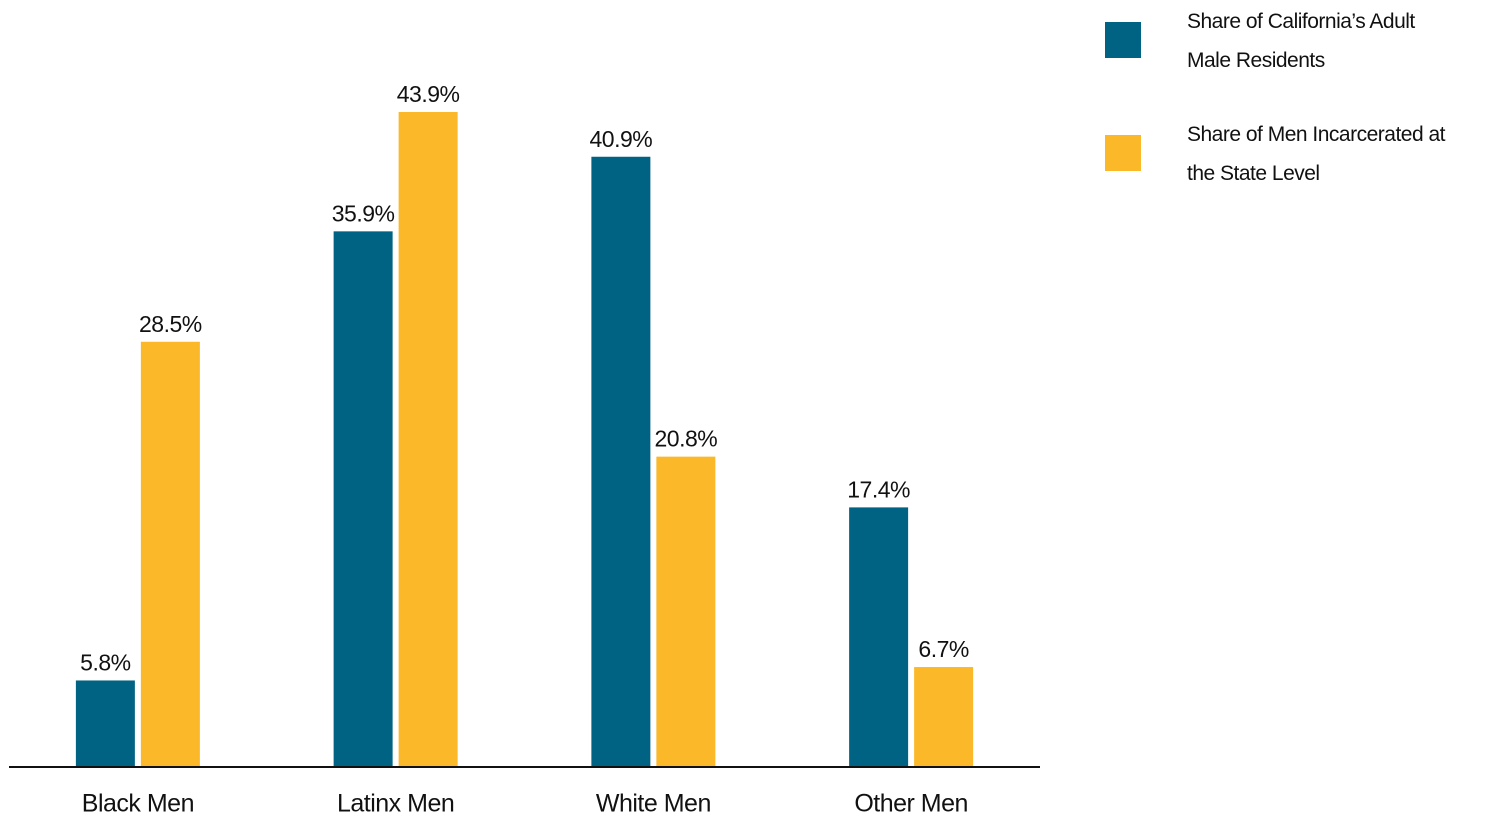  What do you see at coordinates (170, 324) in the screenshot?
I see `value-label: 28.5%` at bounding box center [170, 324].